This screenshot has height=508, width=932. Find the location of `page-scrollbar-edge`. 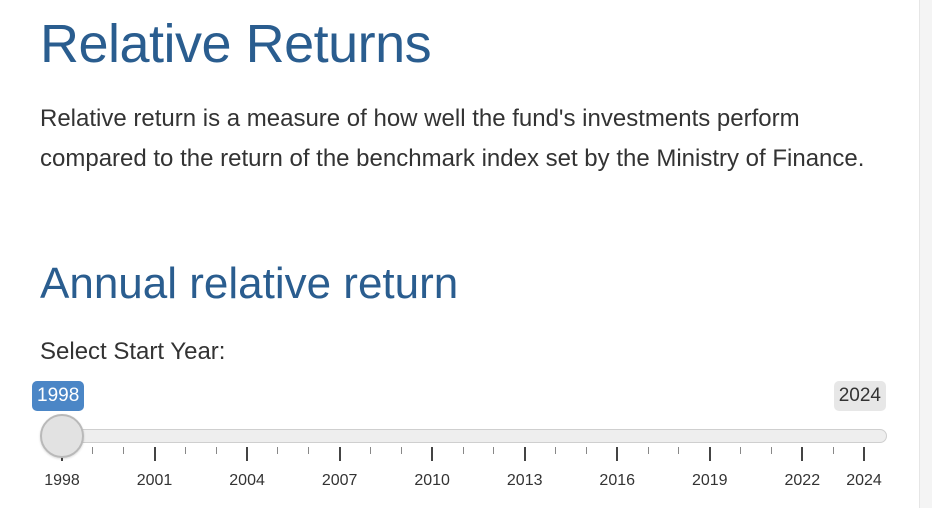

page-scrollbar-edge is located at coordinates (925, 254).